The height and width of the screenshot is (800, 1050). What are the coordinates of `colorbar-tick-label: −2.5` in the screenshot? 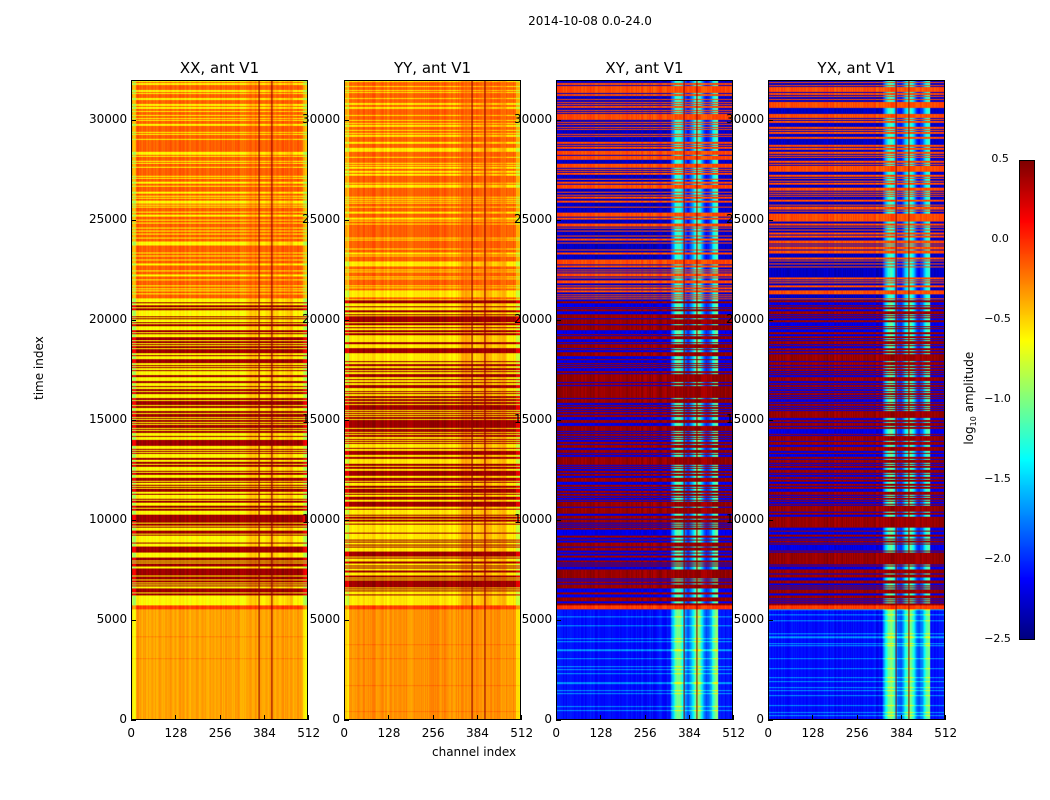 It's located at (997, 638).